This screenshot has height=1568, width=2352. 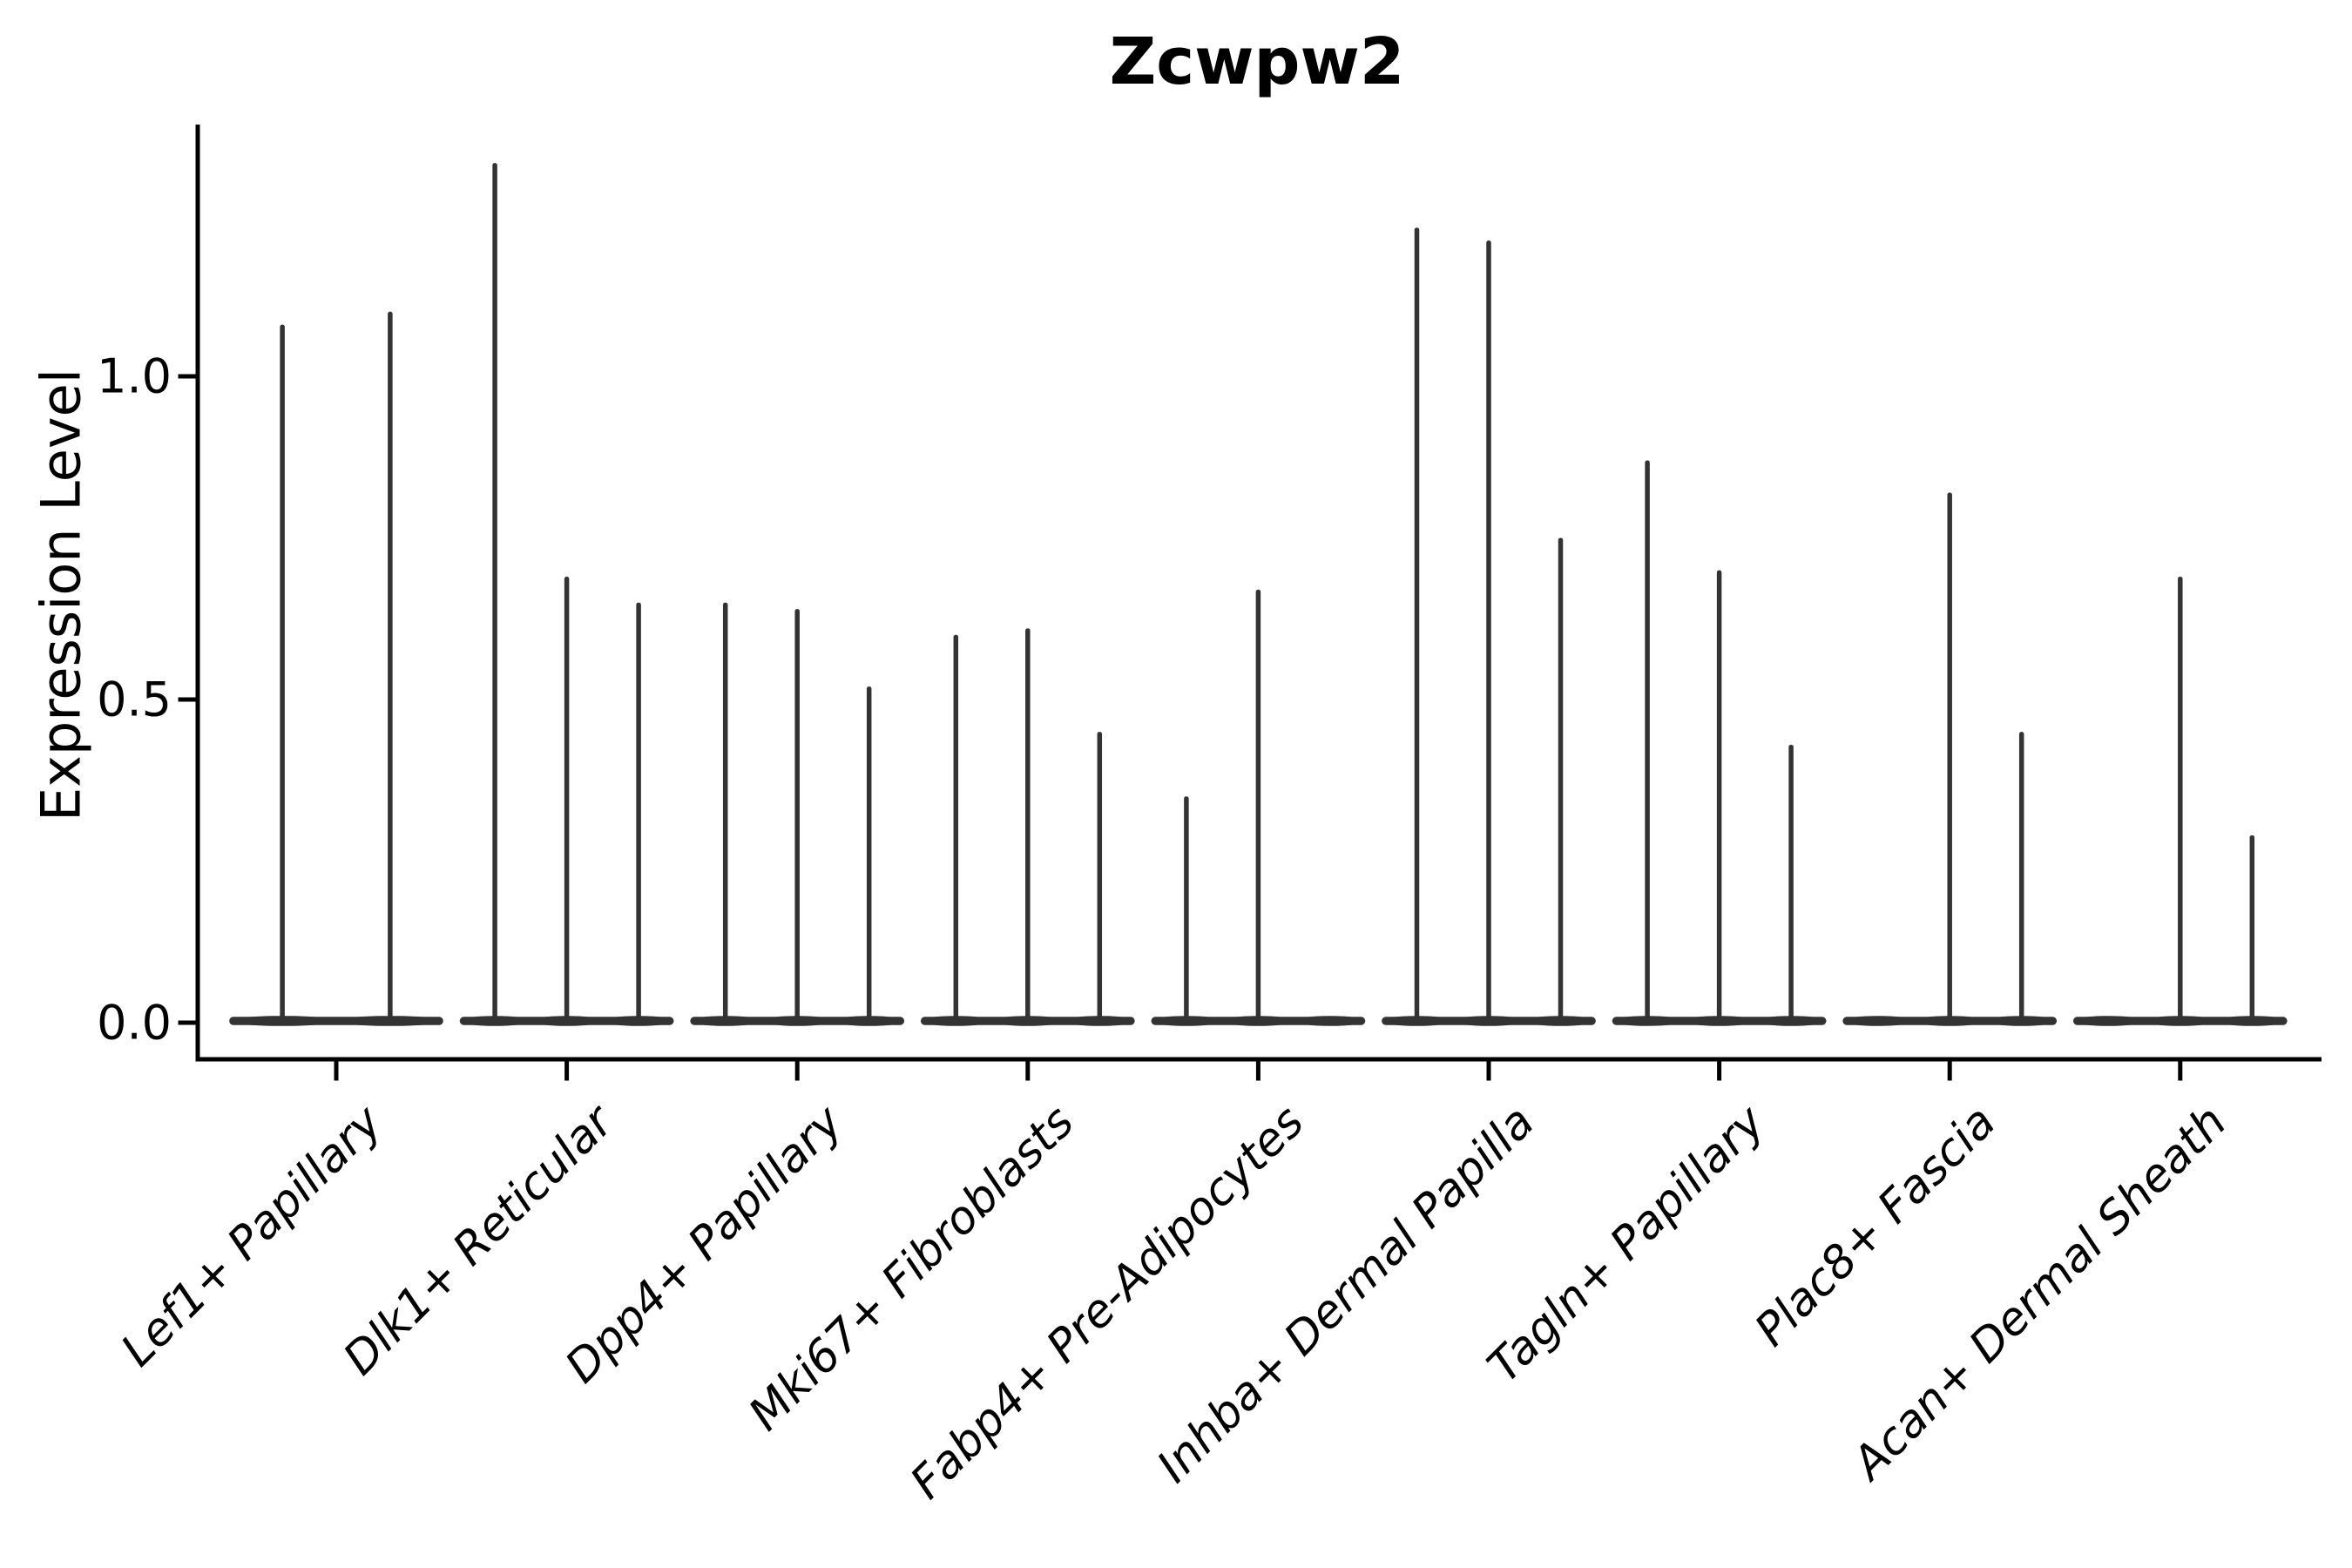 What do you see at coordinates (134, 699) in the screenshot?
I see `y-tick-label: 0.5` at bounding box center [134, 699].